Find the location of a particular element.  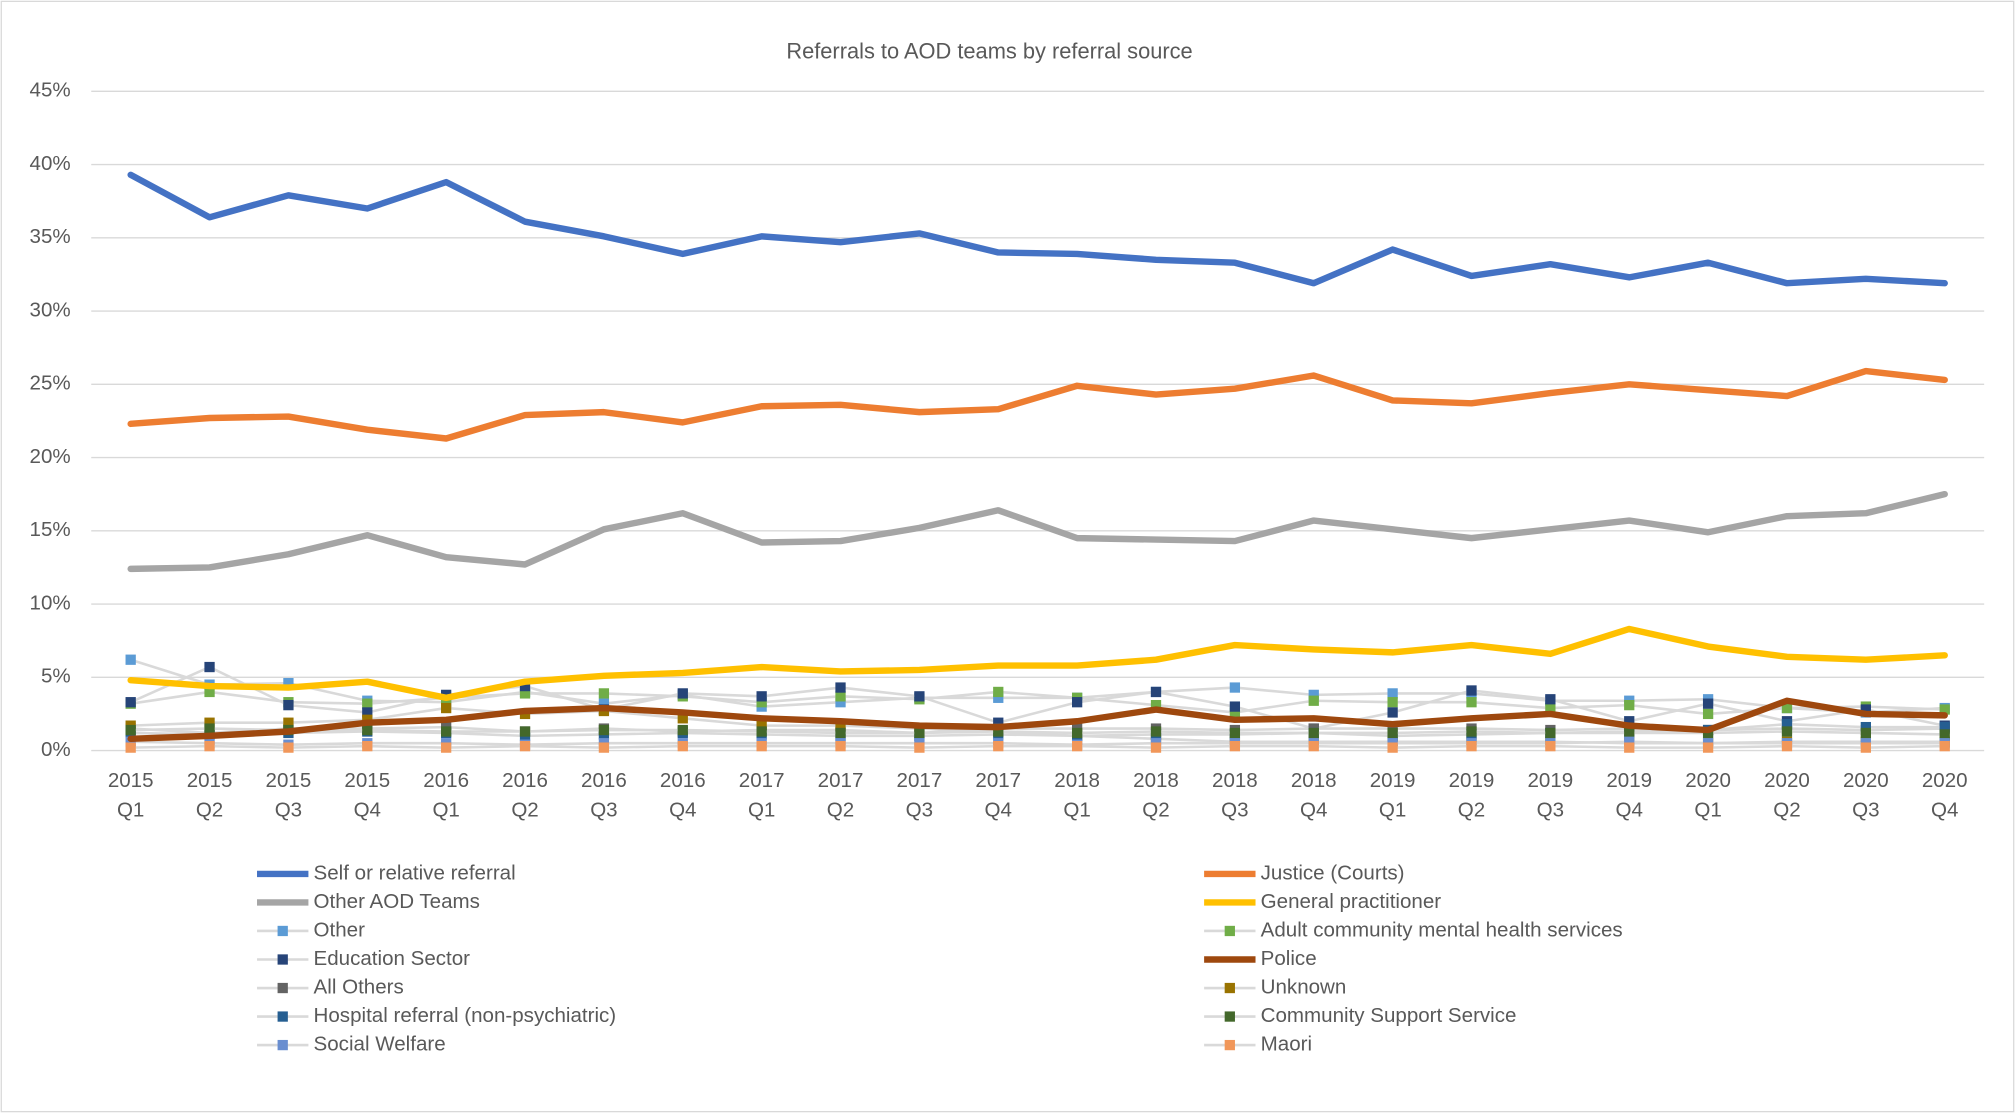

legend-label: Justice (Courts) is located at coordinates (1333, 872).